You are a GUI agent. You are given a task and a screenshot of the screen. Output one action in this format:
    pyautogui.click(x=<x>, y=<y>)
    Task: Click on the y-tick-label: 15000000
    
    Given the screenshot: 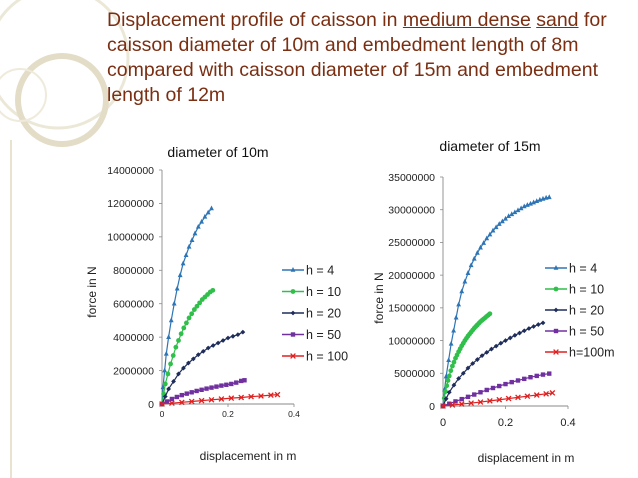 What is the action you would take?
    pyautogui.click(x=411, y=309)
    